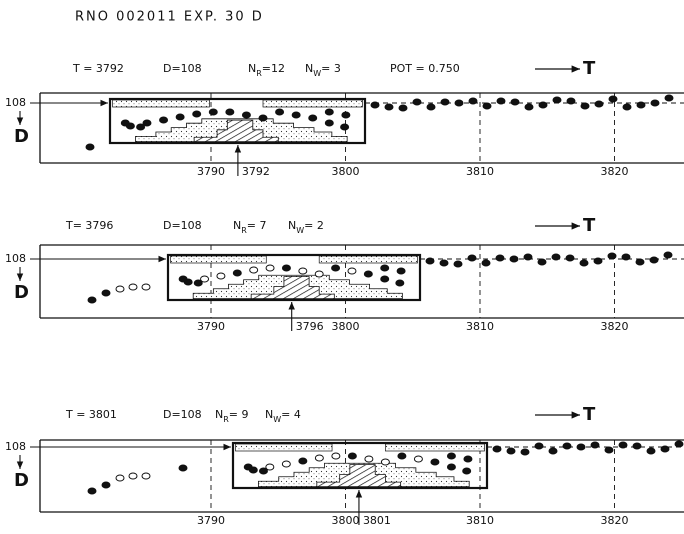 This screenshot has height=534, width=684. Describe the element at coordinates (91, 414) in the screenshot. I see `time-label: T = 3801` at that location.